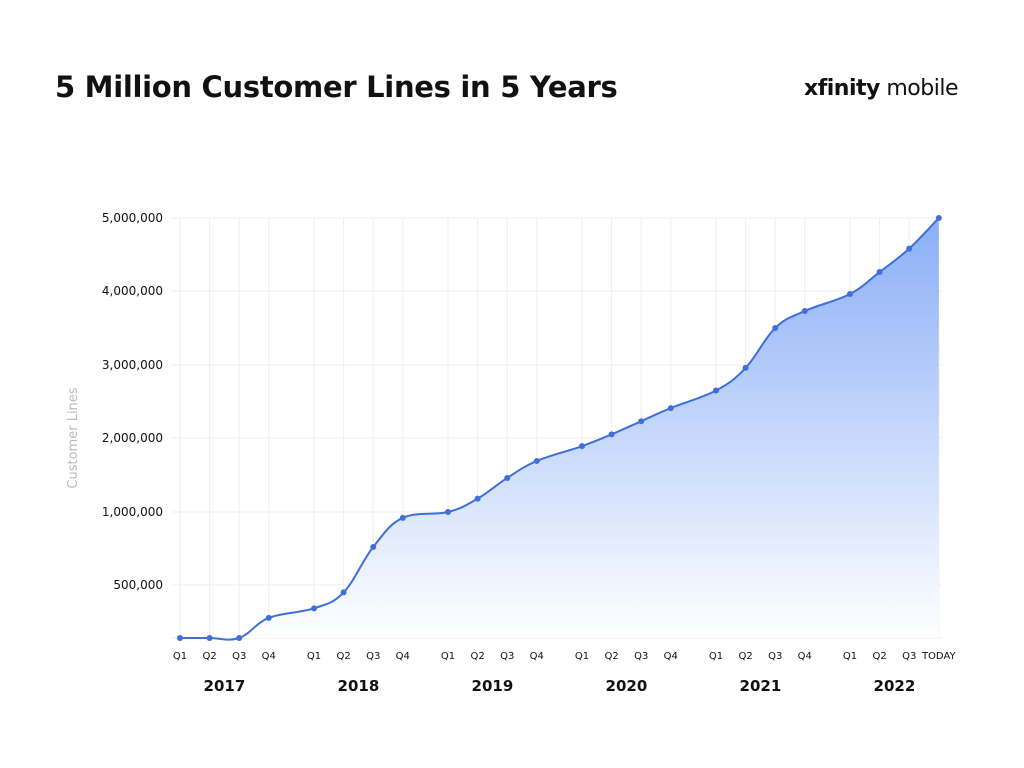 The width and height of the screenshot is (1024, 768). I want to click on logo-product: mobile, so click(922, 88).